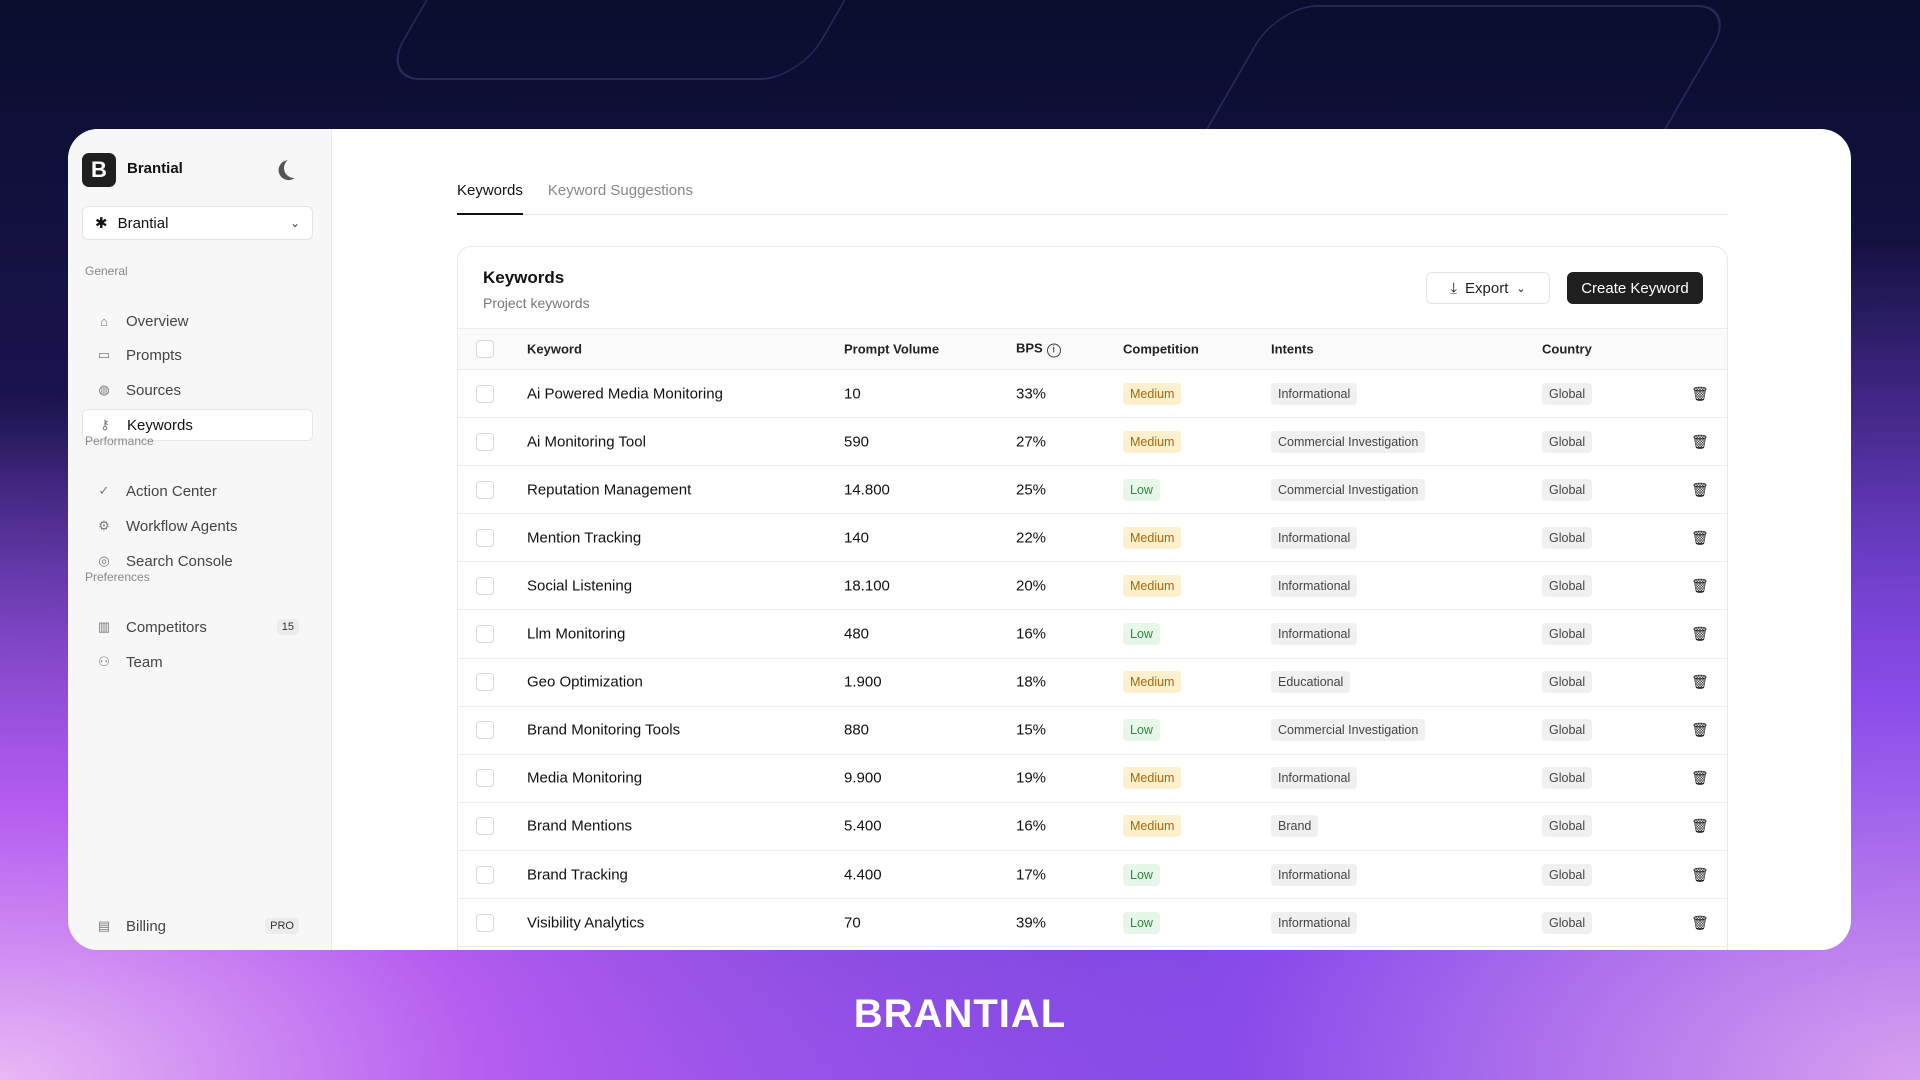 Image resolution: width=1920 pixels, height=1080 pixels. I want to click on tab-keywords: Keywords, so click(490, 198).